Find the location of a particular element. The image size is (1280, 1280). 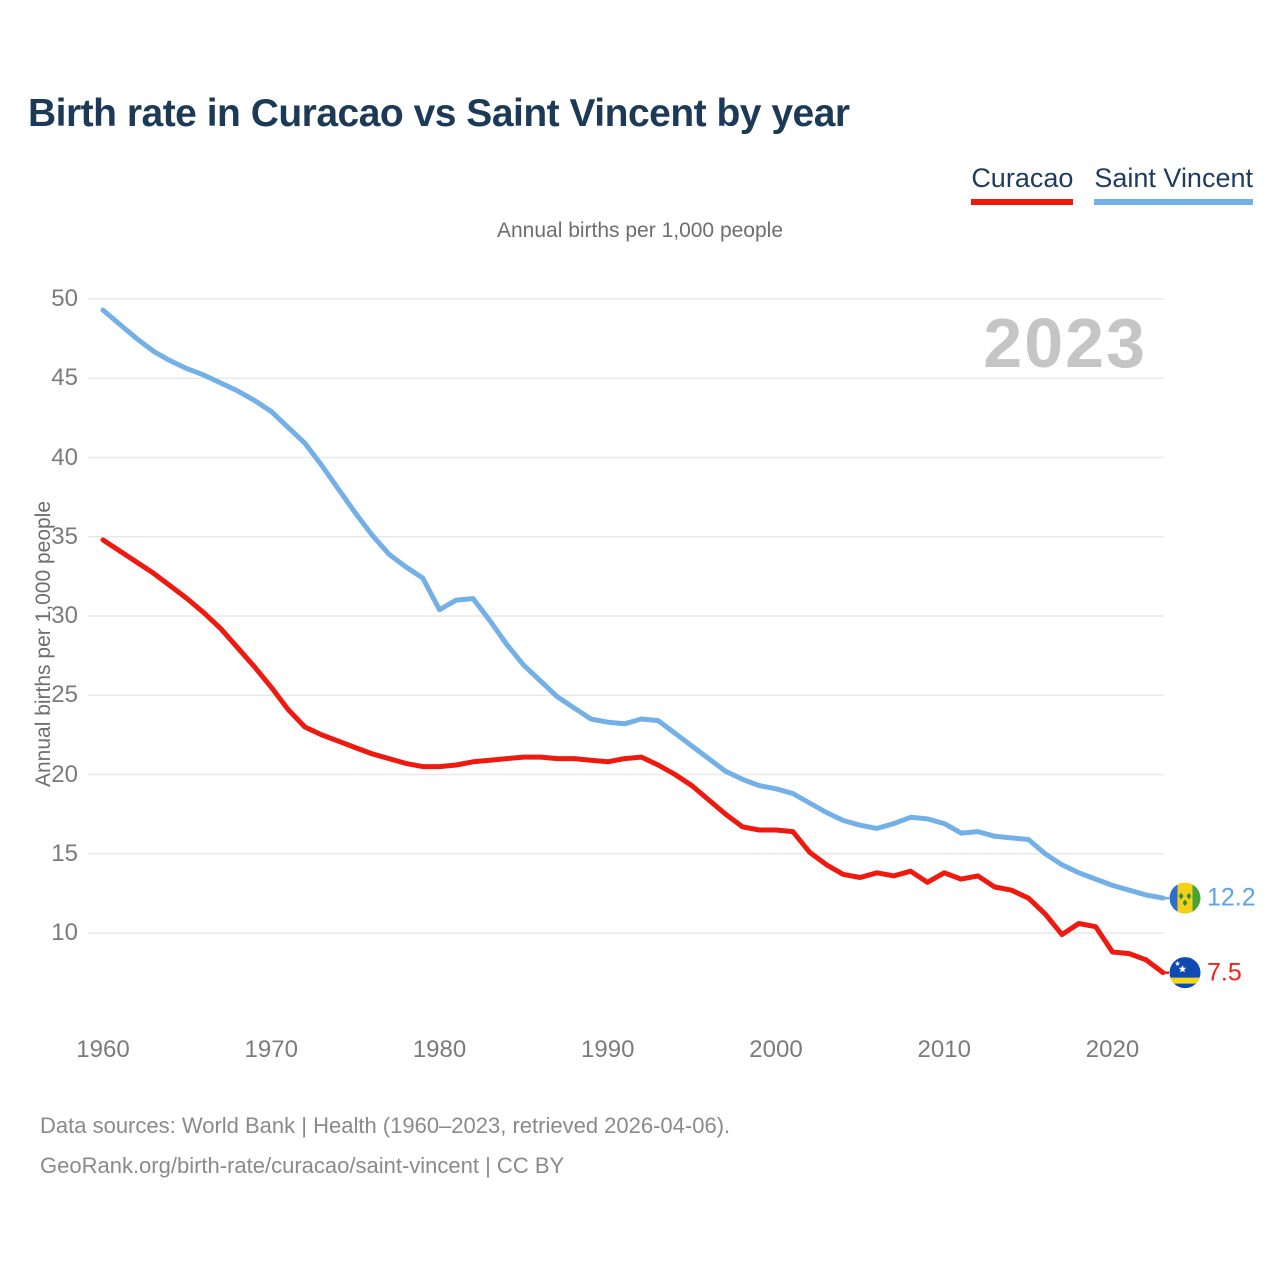

y-tick-25: 25 is located at coordinates (64, 695).